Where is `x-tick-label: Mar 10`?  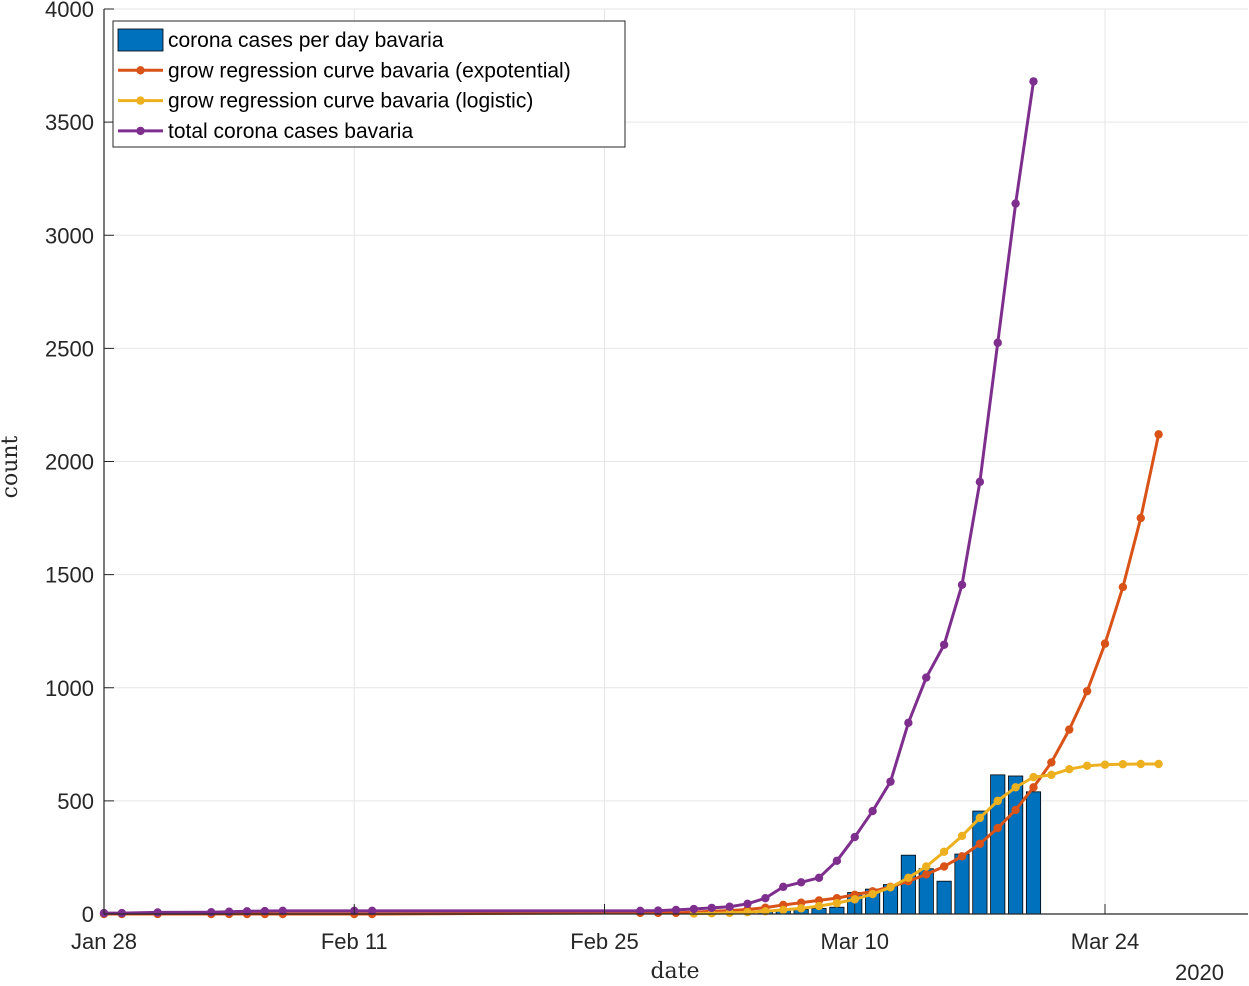
x-tick-label: Mar 10 is located at coordinates (855, 941).